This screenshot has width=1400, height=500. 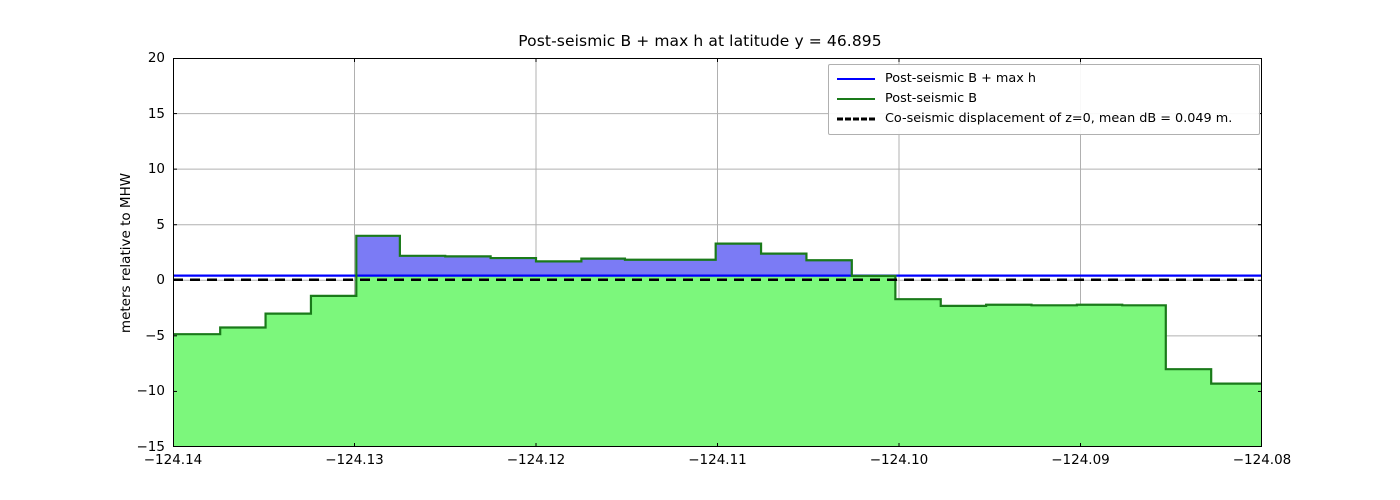 I want to click on x-tick-label: −124.09, so click(x=1080, y=460).